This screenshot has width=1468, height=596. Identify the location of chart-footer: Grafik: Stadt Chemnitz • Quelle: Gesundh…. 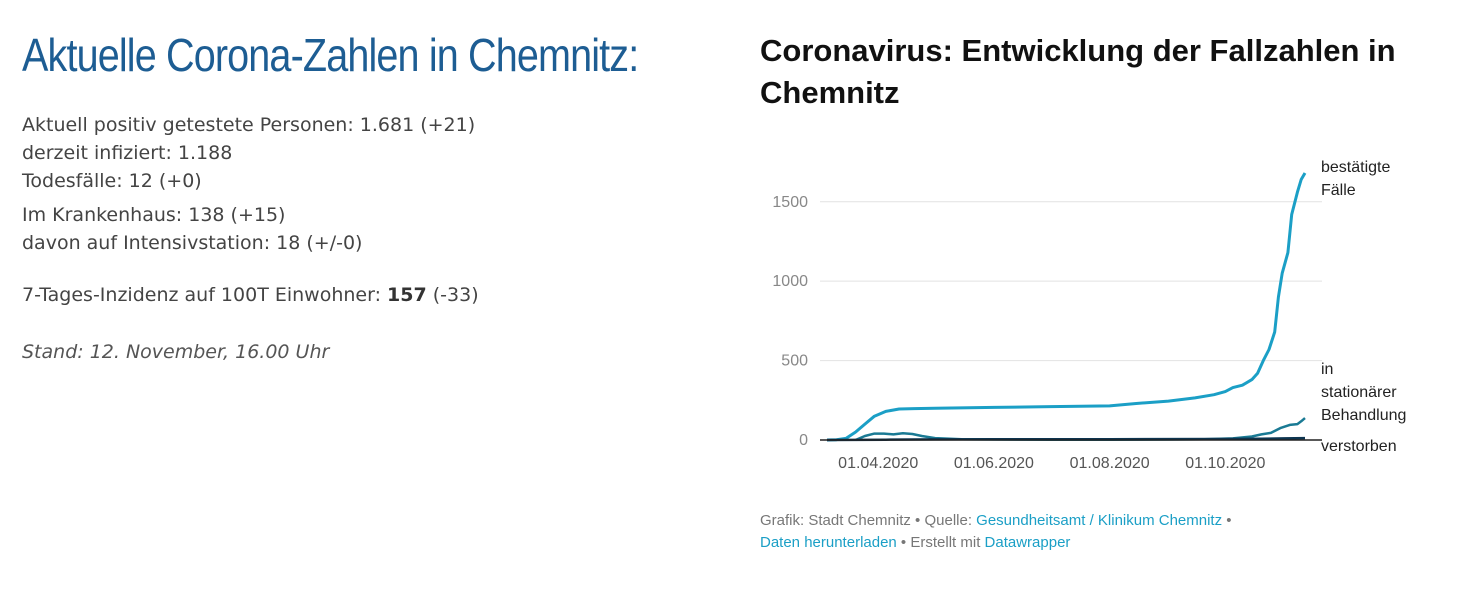
(1110, 532).